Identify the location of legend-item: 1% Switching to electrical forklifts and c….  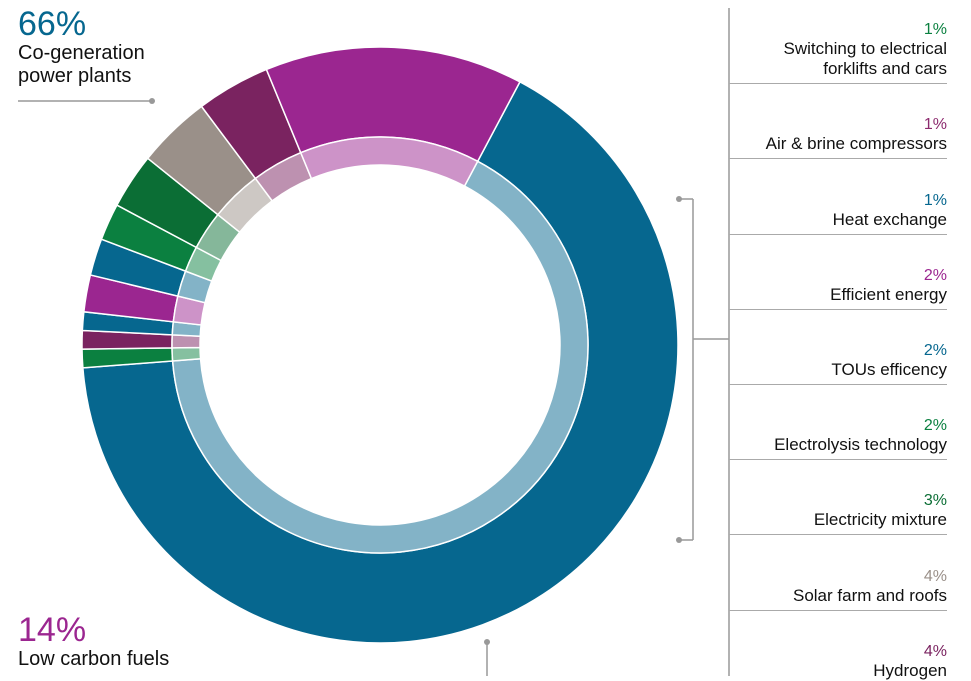
(832, 50).